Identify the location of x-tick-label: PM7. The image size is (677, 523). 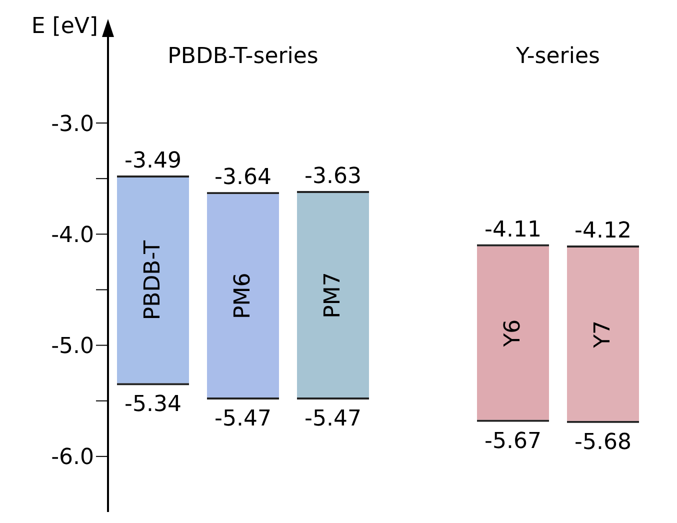
(333, 295).